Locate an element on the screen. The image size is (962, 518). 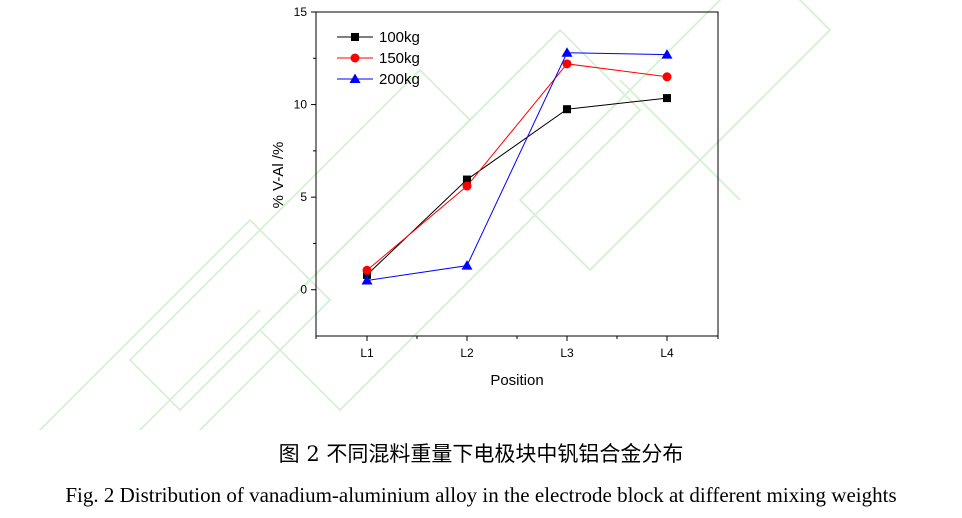
legend: 100kg 150kg 200kg is located at coordinates (378, 58).